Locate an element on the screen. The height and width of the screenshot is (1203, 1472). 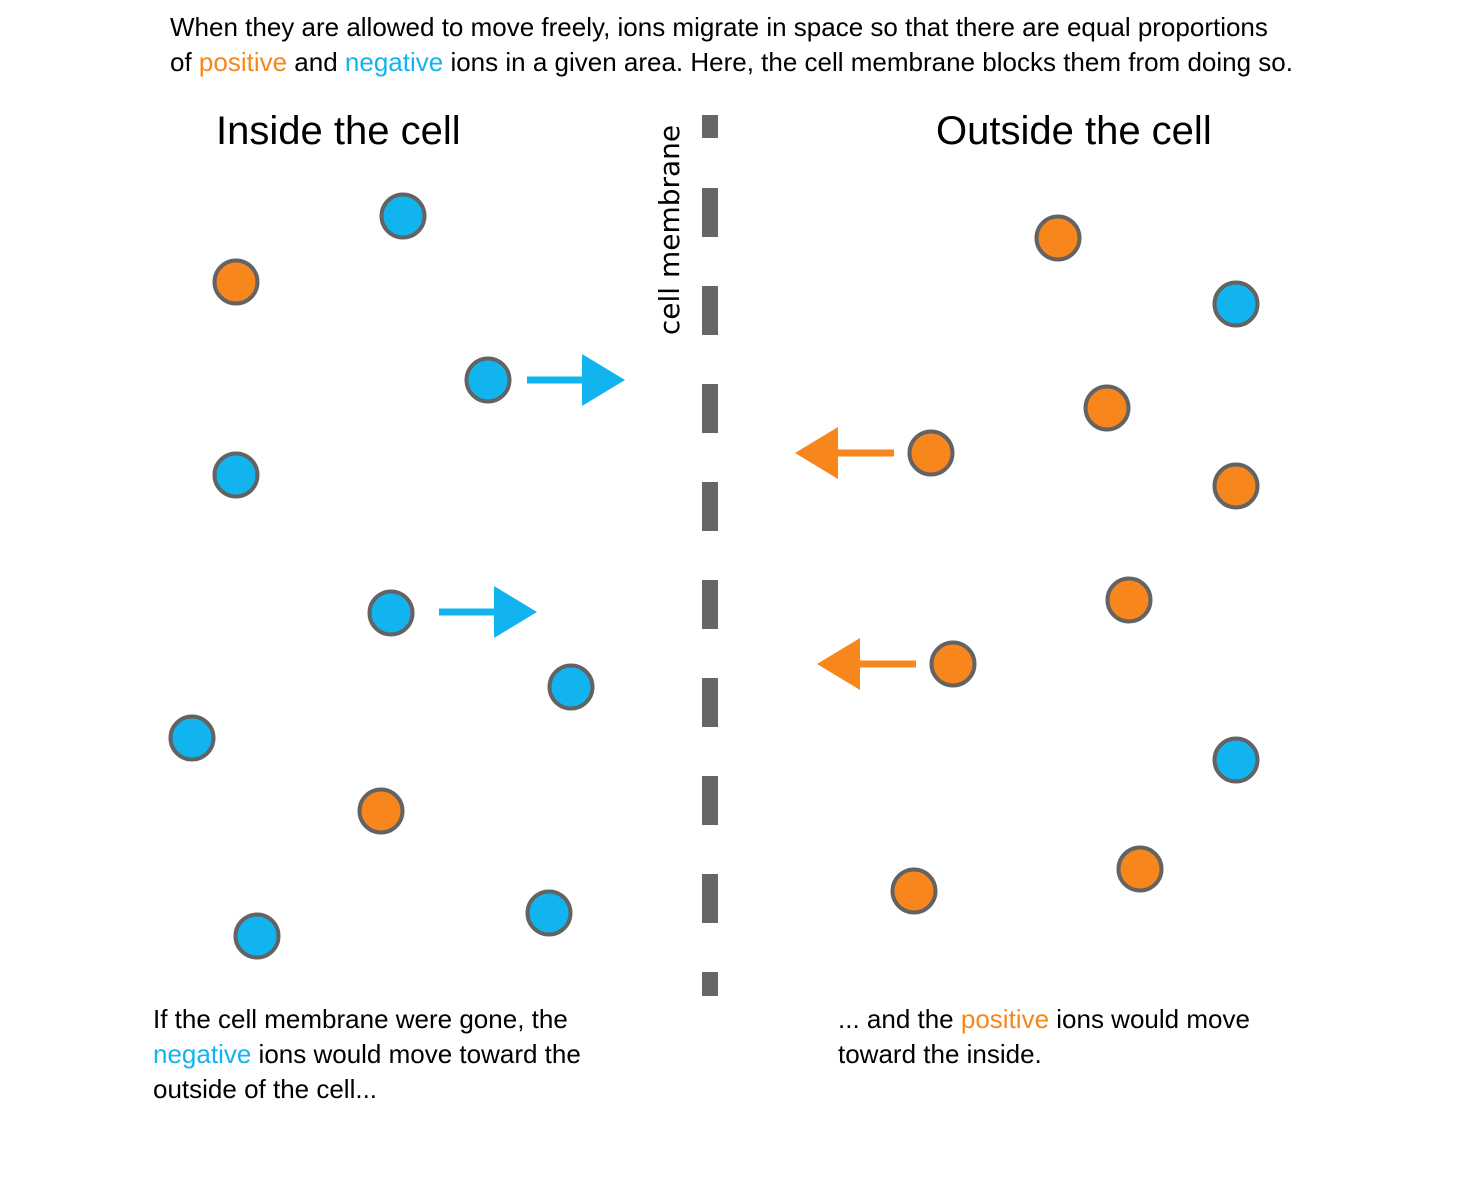
inside-caption-line-1: If the cell membrane were gone, the is located at coordinates (367, 1019).